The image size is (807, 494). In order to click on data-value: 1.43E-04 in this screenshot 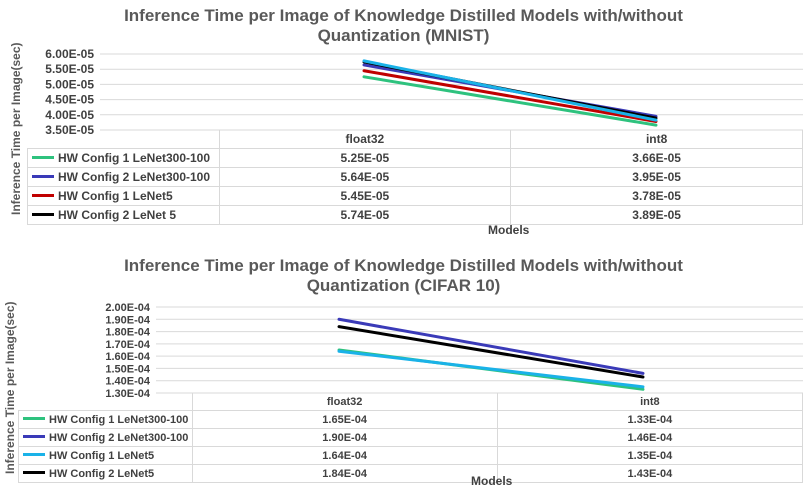, I will do `click(650, 473)`.